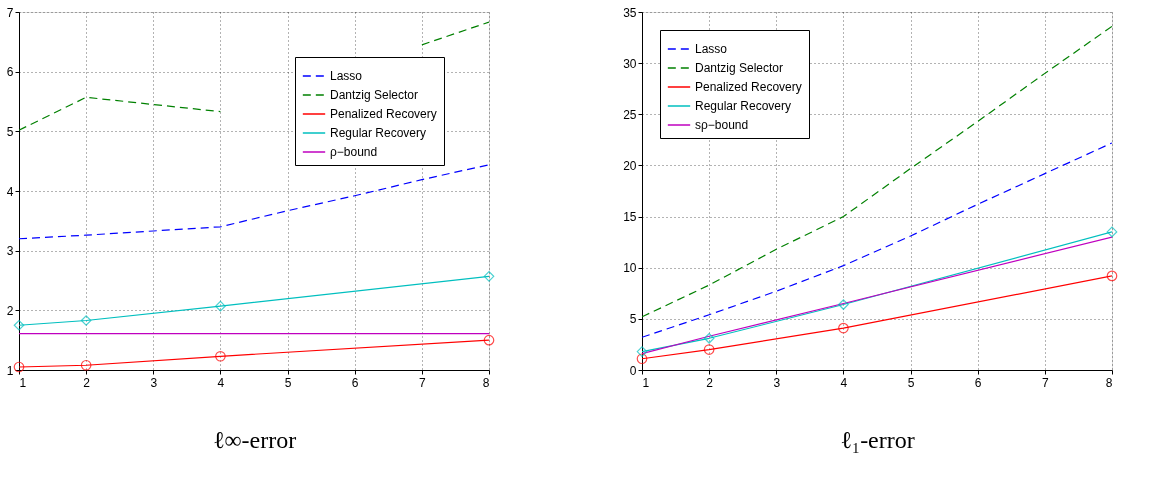  What do you see at coordinates (10, 251) in the screenshot?
I see `y-tick-label: 3` at bounding box center [10, 251].